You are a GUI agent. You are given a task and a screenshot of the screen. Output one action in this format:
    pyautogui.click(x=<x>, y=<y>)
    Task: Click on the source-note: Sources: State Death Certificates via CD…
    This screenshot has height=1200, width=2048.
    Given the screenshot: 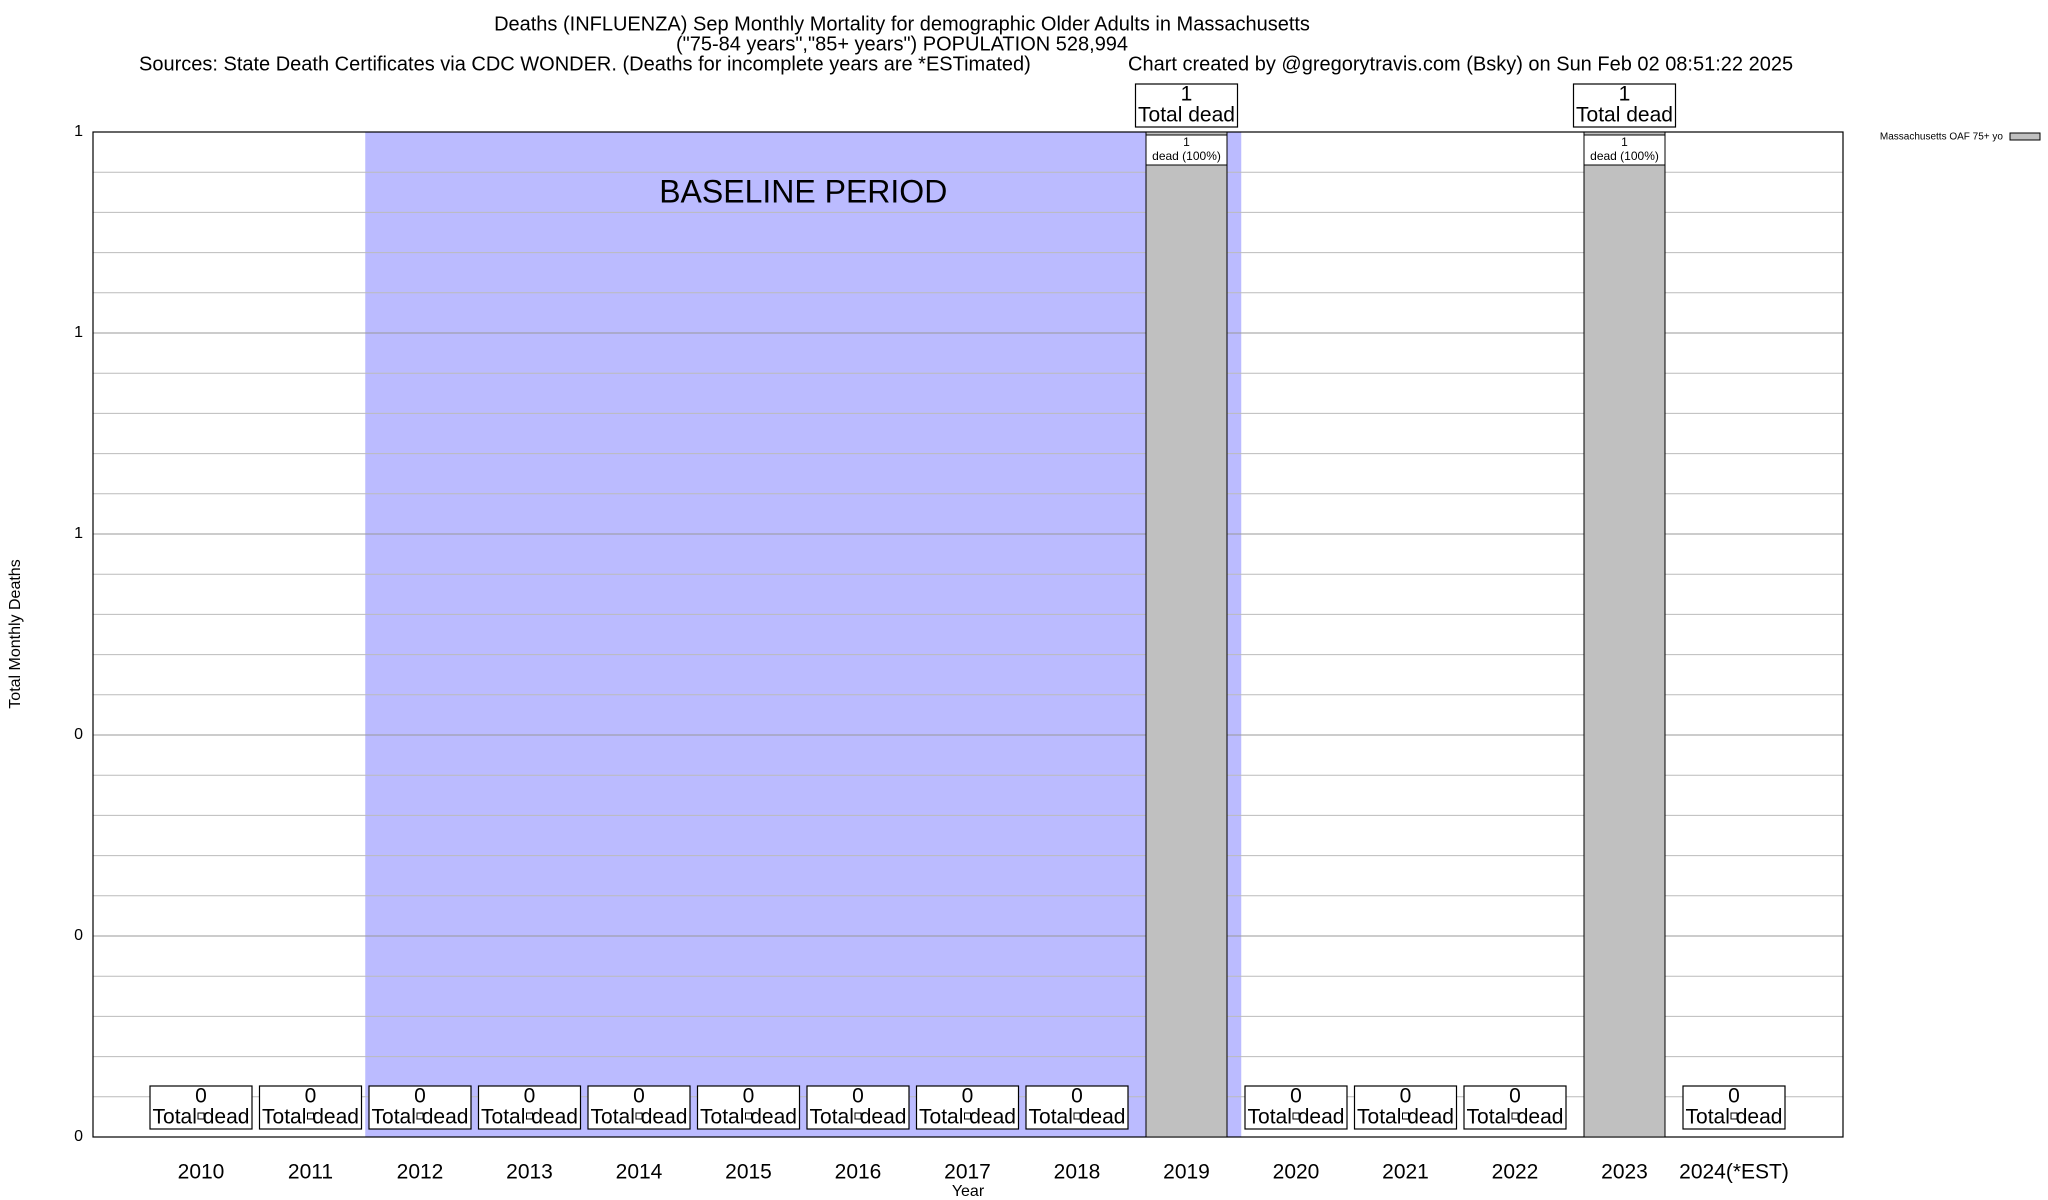 What is the action you would take?
    pyautogui.click(x=585, y=64)
    